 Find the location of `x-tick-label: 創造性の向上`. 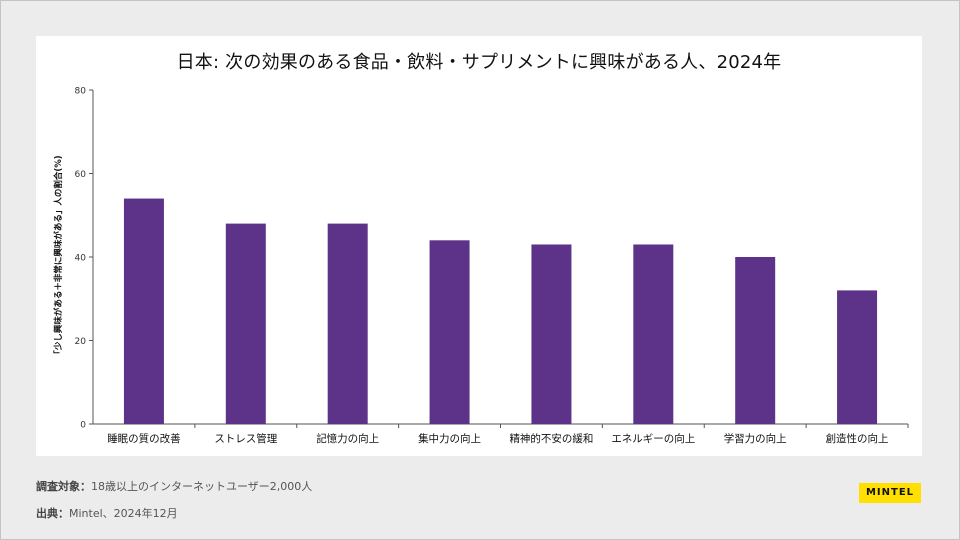

x-tick-label: 創造性の向上 is located at coordinates (857, 438).